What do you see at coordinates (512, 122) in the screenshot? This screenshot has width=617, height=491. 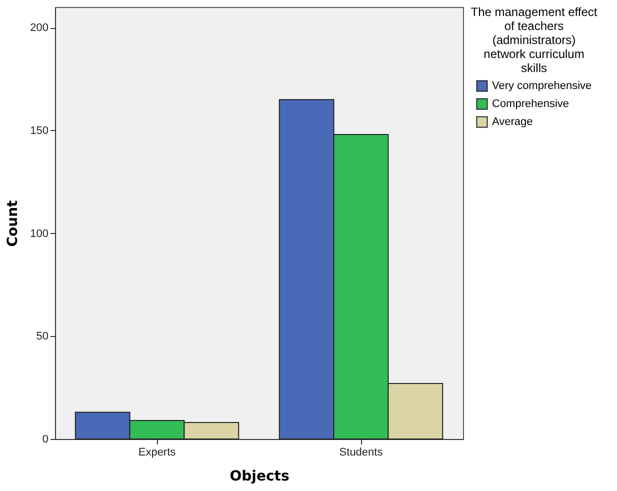 I see `legend-label: Average` at bounding box center [512, 122].